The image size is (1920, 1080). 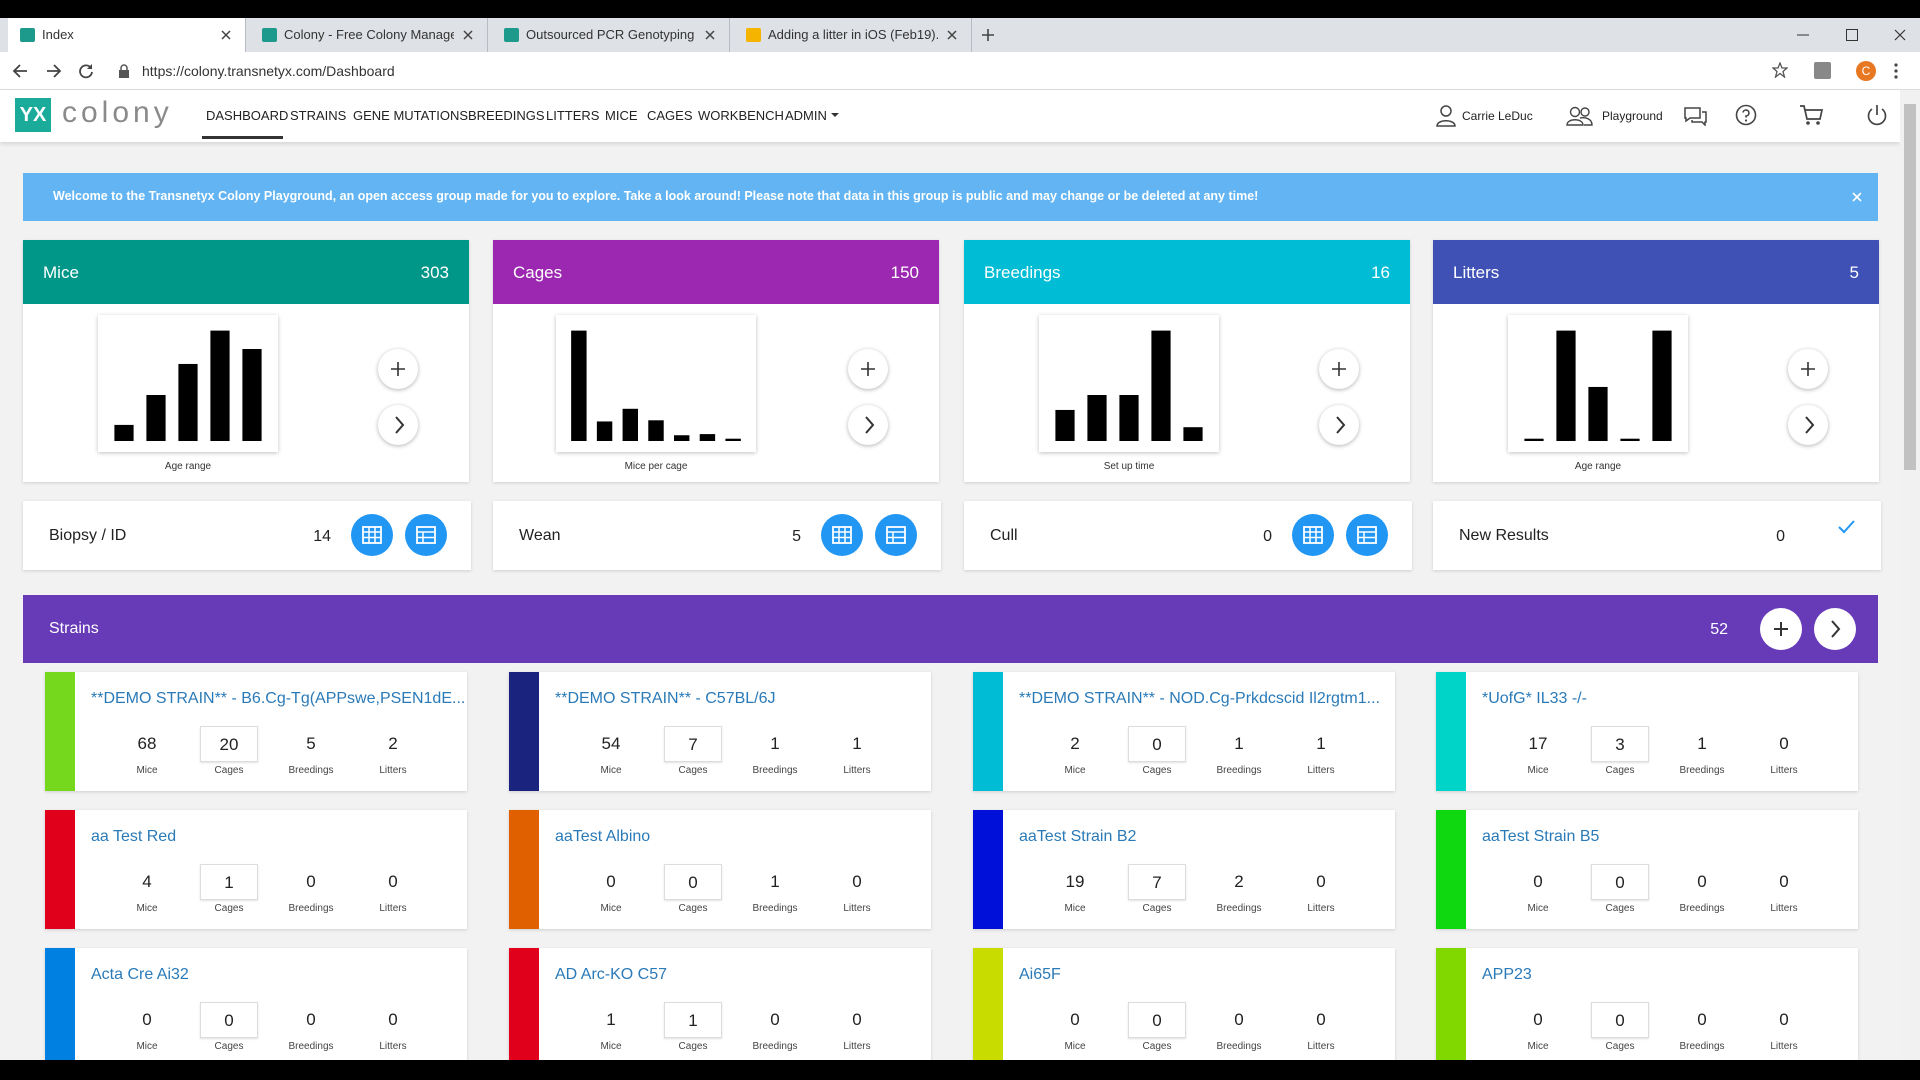 I want to click on nav-item: WORKBENCH, so click(x=741, y=115).